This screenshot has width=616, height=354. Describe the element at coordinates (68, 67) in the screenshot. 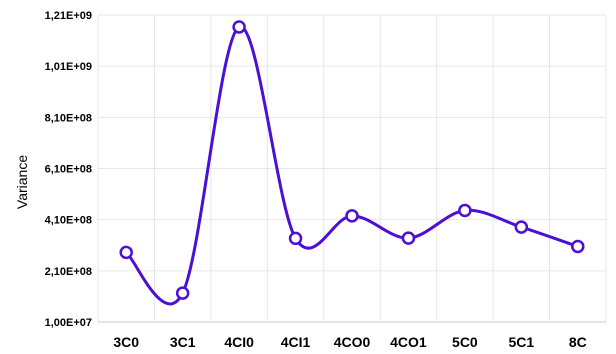

I see `y-tick-label: 1,01E+09` at that location.